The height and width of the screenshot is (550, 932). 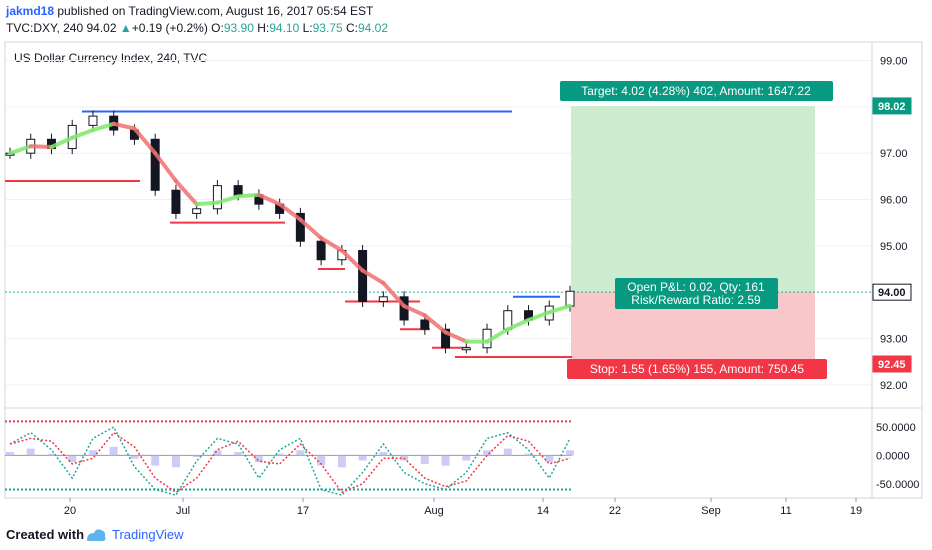 I want to click on low-value: 93.75, so click(x=327, y=28).